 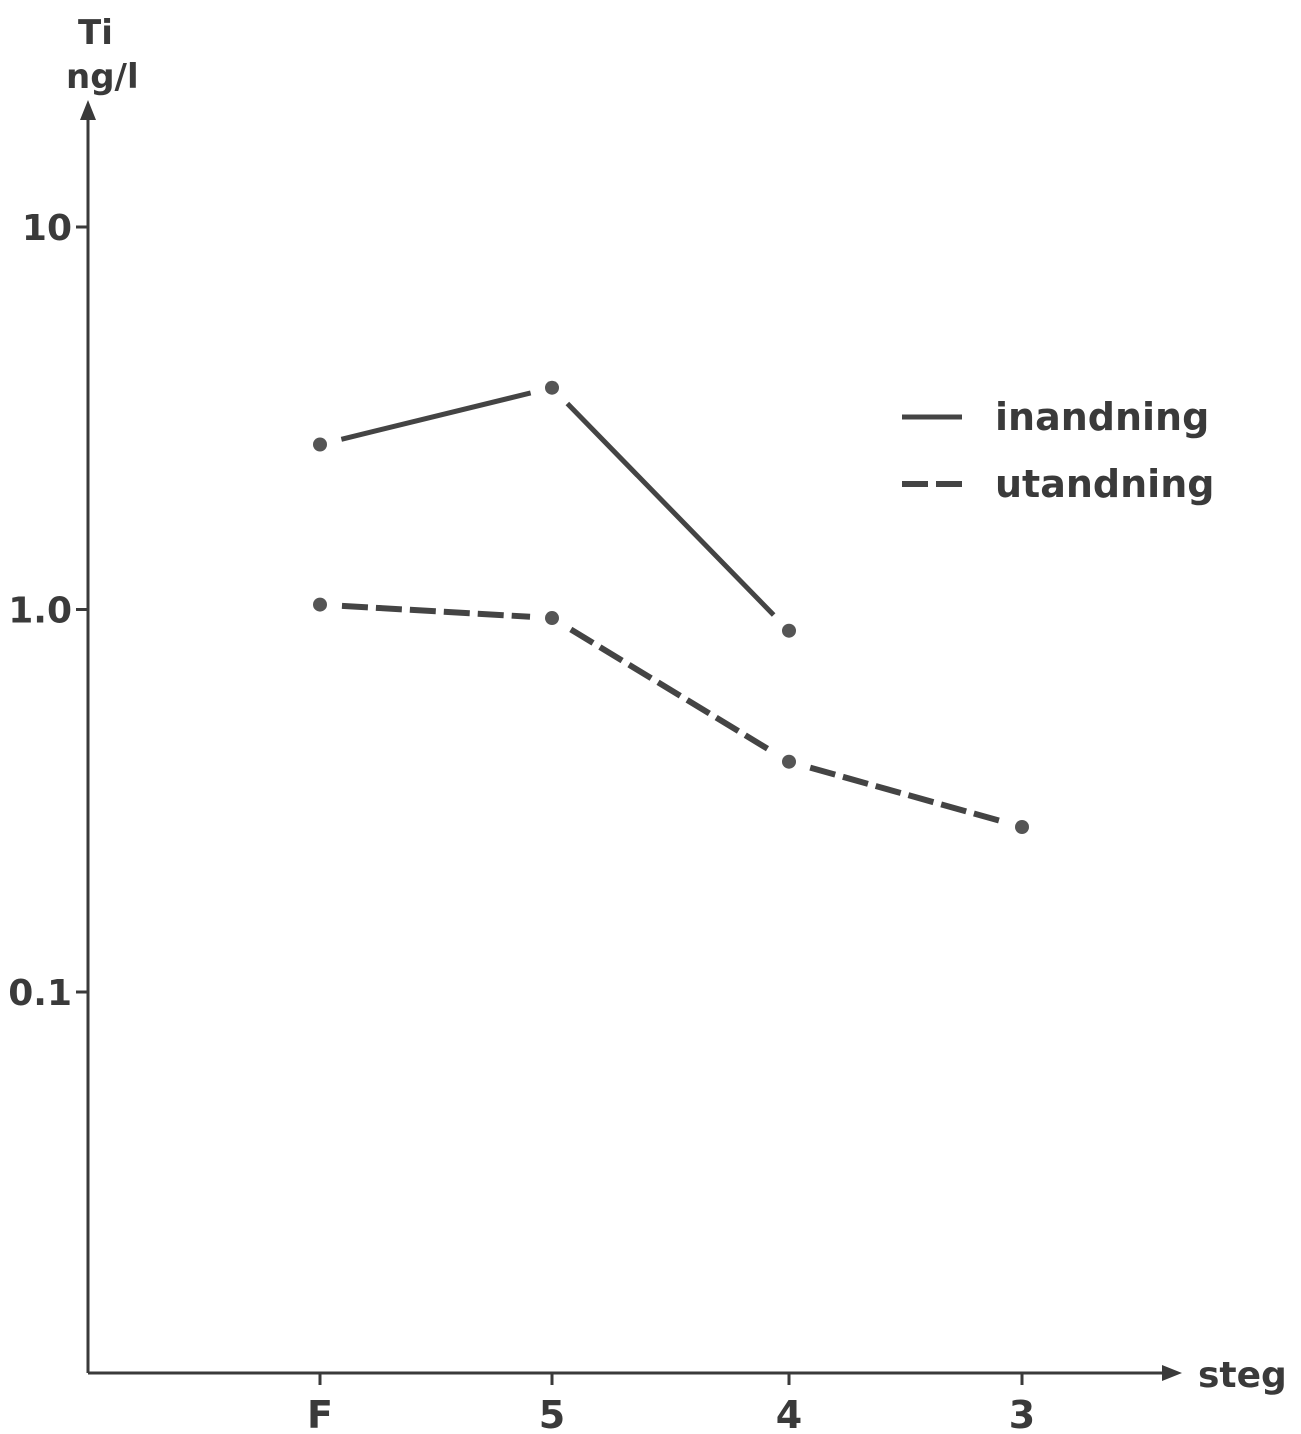 I want to click on x-tick-label-3: 3, so click(x=1022, y=1413).